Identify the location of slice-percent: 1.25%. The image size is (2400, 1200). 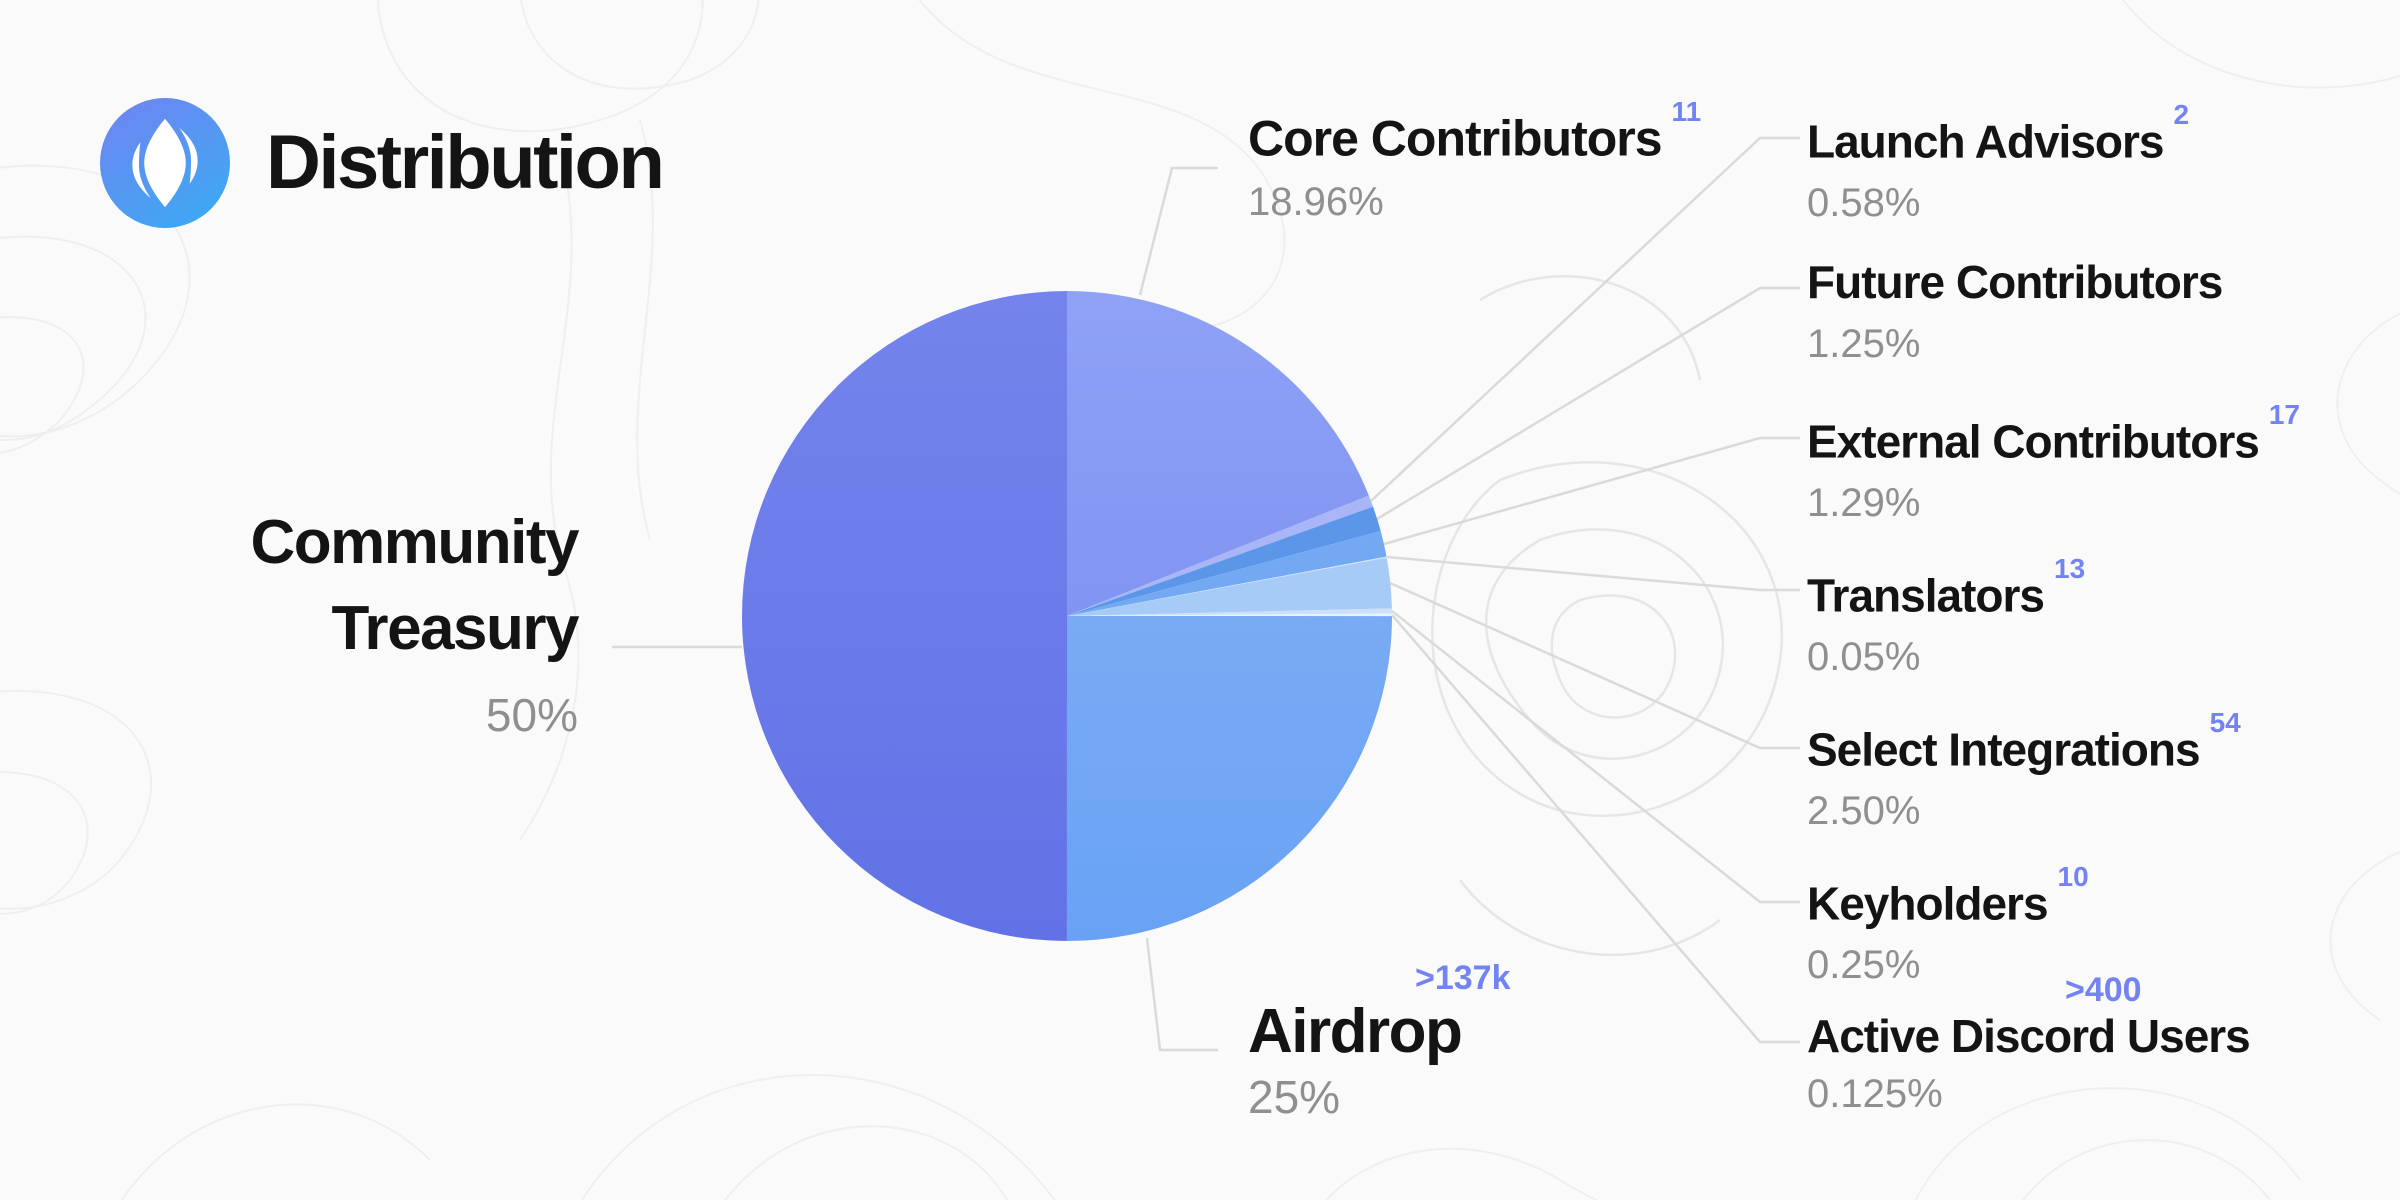
(1864, 344).